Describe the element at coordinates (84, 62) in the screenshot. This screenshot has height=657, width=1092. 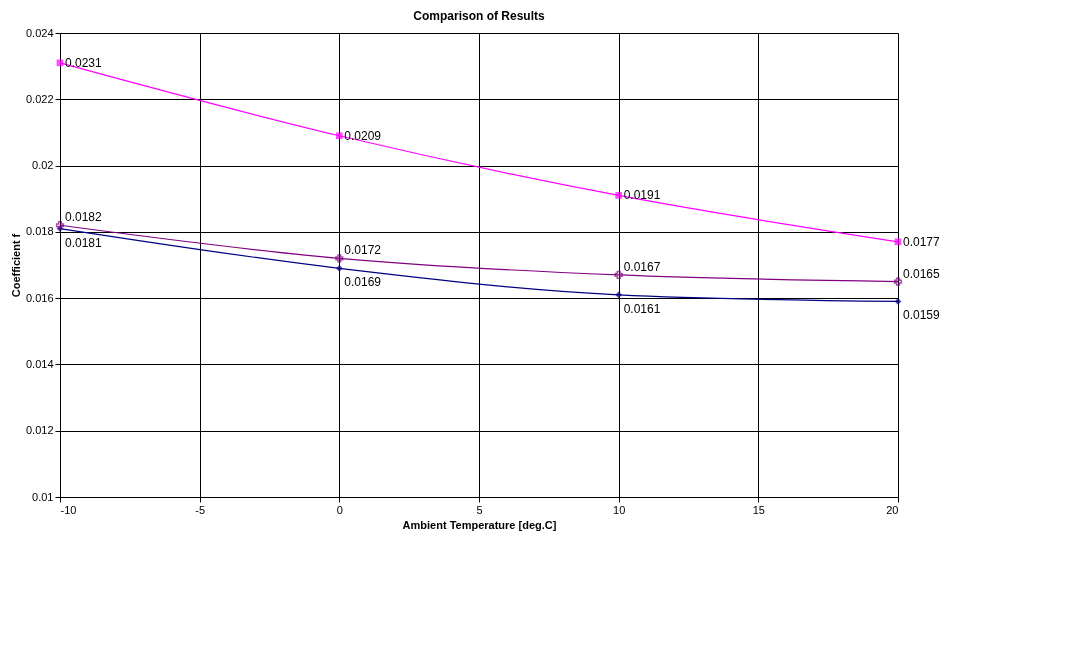
I see `data-label: 0.0231` at that location.